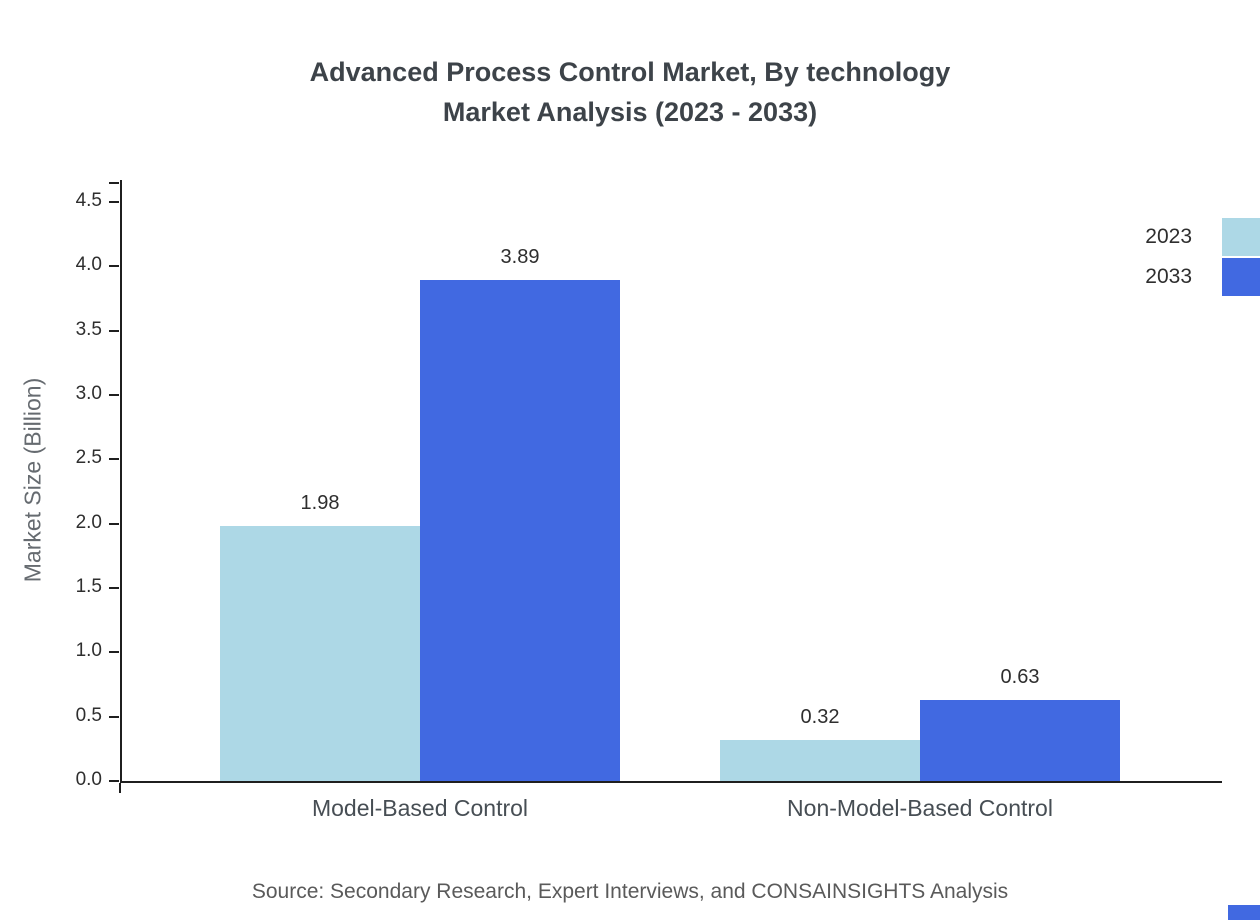 Image resolution: width=1260 pixels, height=920 pixels. I want to click on chart-title-line2: Market Analysis (2023 - 2033), so click(630, 112).